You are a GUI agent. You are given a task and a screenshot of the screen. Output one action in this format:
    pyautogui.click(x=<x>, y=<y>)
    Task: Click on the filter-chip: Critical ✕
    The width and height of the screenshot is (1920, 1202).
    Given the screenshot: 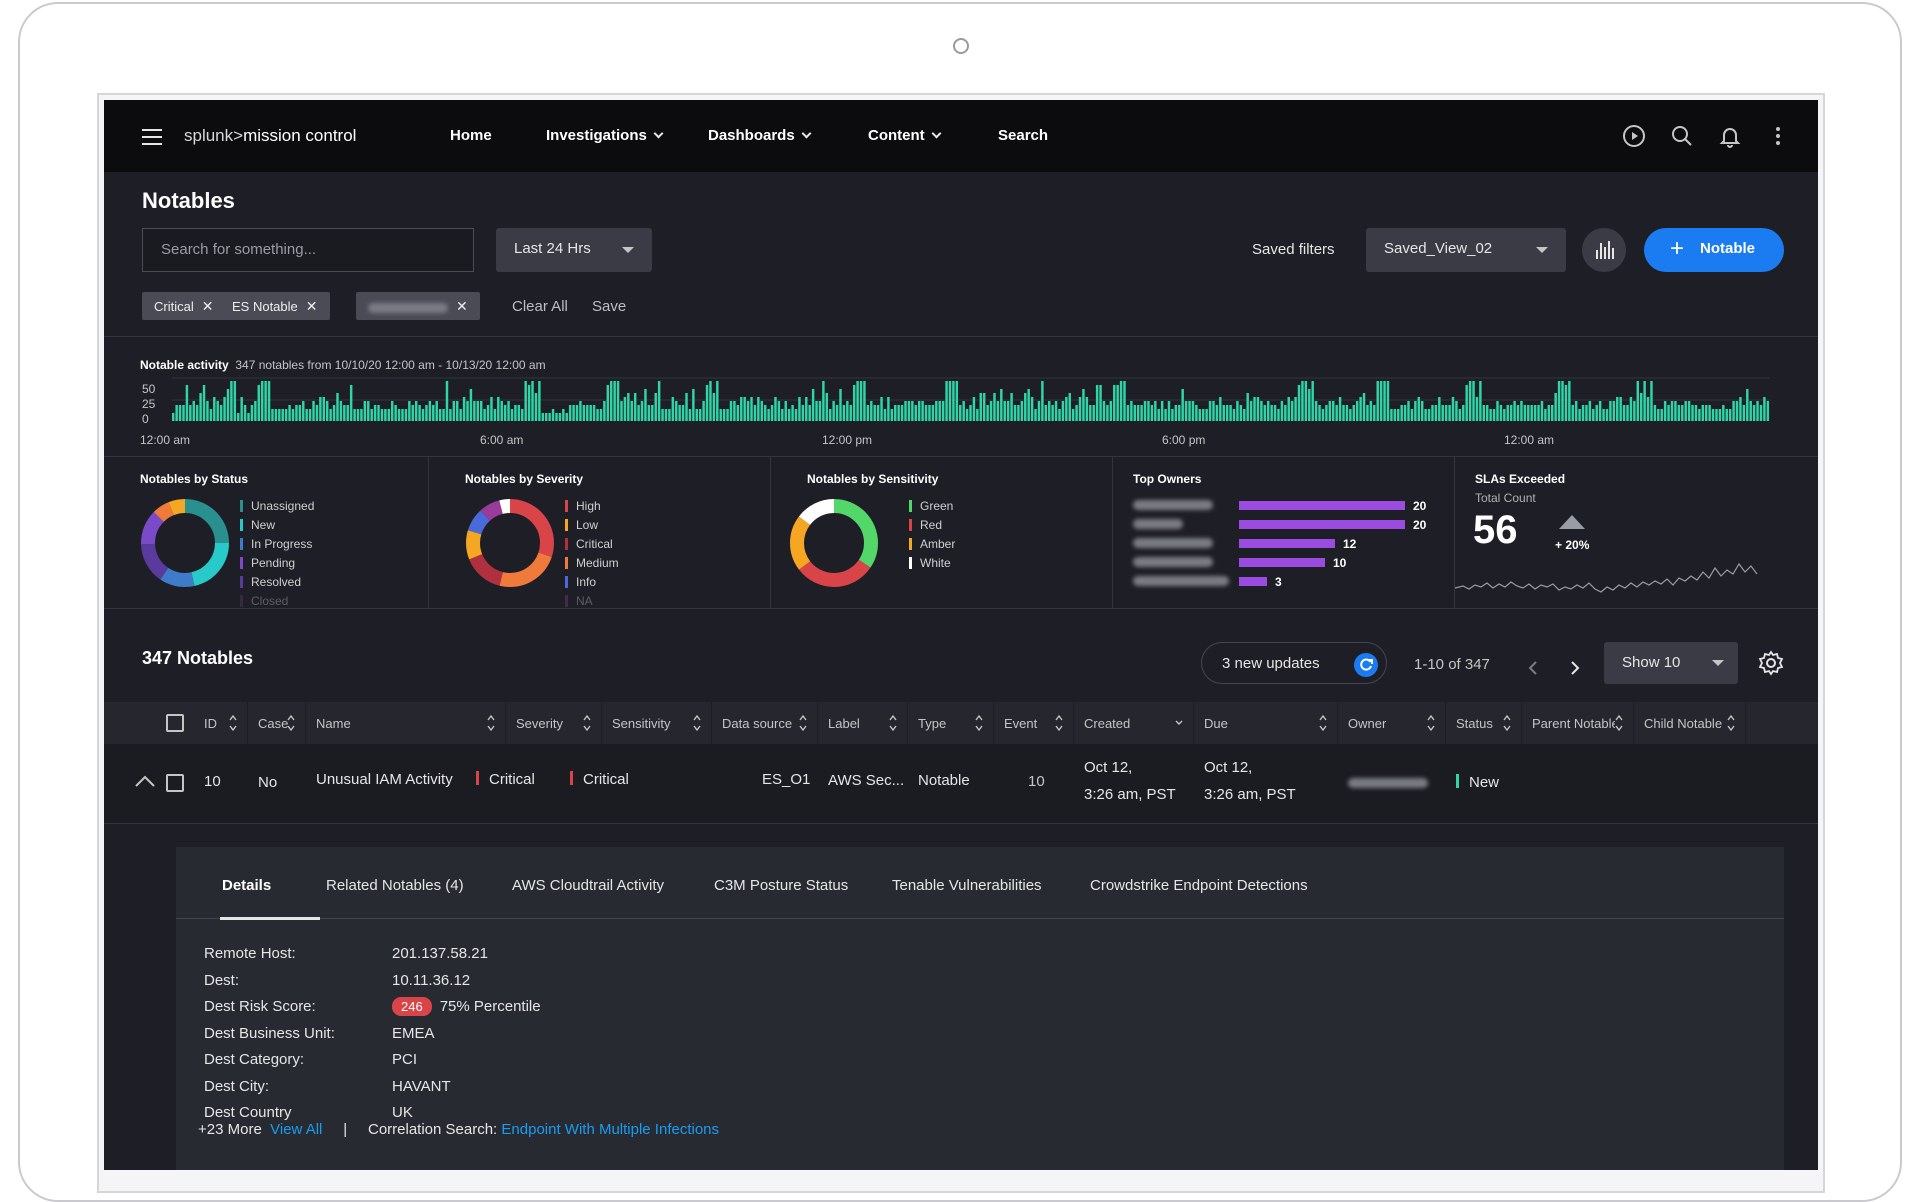 What is the action you would take?
    pyautogui.click(x=184, y=306)
    